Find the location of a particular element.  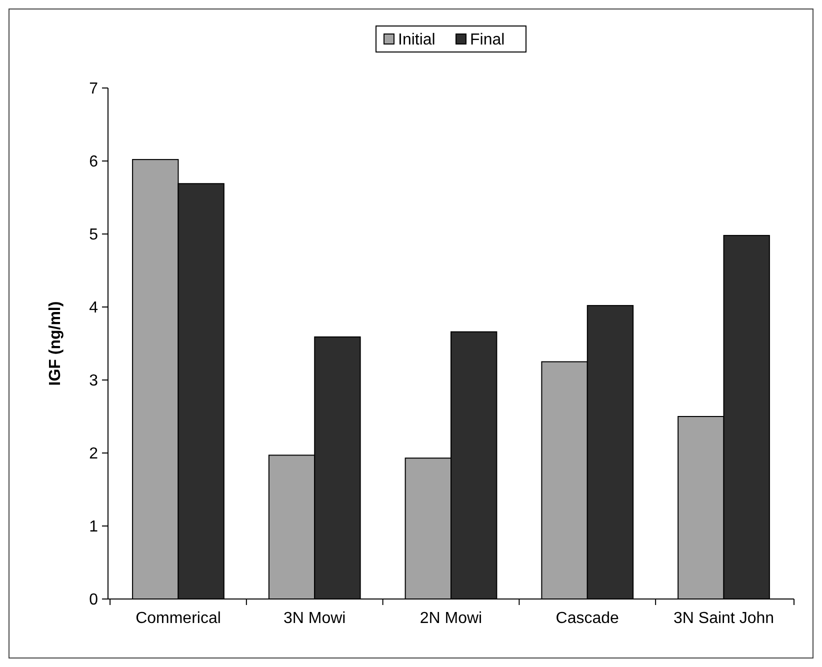

legend-label: Final is located at coordinates (487, 40).